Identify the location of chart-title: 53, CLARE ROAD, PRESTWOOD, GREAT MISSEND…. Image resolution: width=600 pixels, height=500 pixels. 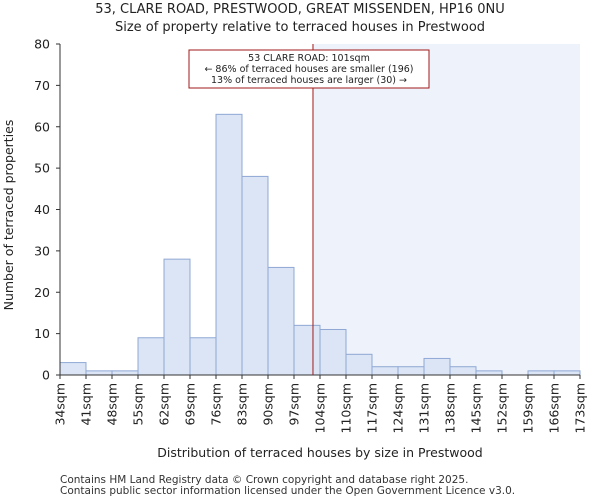
(300, 9).